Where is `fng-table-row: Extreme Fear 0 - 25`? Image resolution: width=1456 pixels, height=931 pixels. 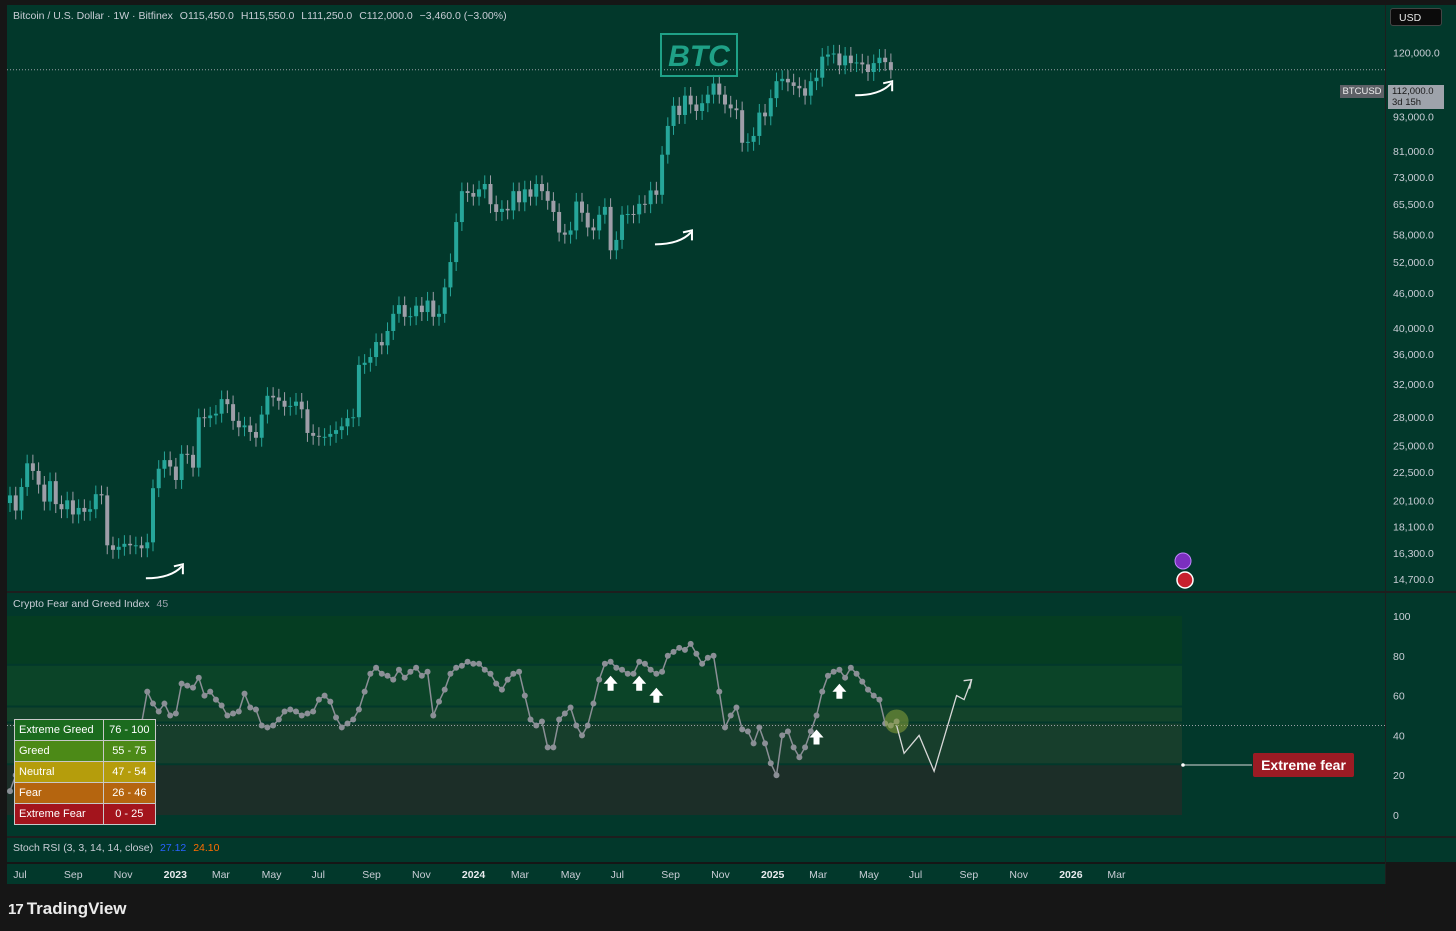 fng-table-row: Extreme Fear 0 - 25 is located at coordinates (85, 814).